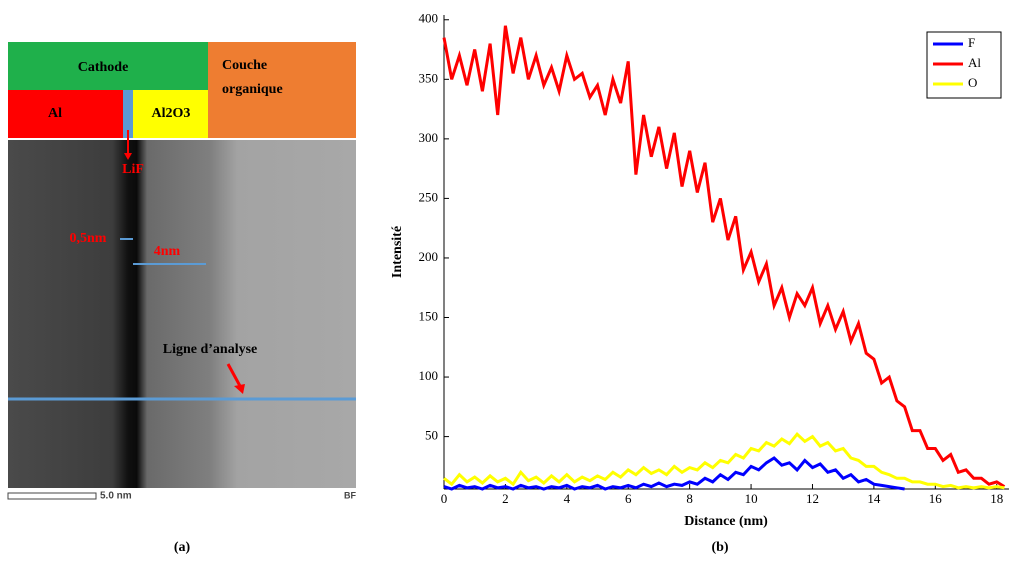 The width and height of the screenshot is (1013, 566). I want to click on x-tick-label: 0, so click(444, 498).